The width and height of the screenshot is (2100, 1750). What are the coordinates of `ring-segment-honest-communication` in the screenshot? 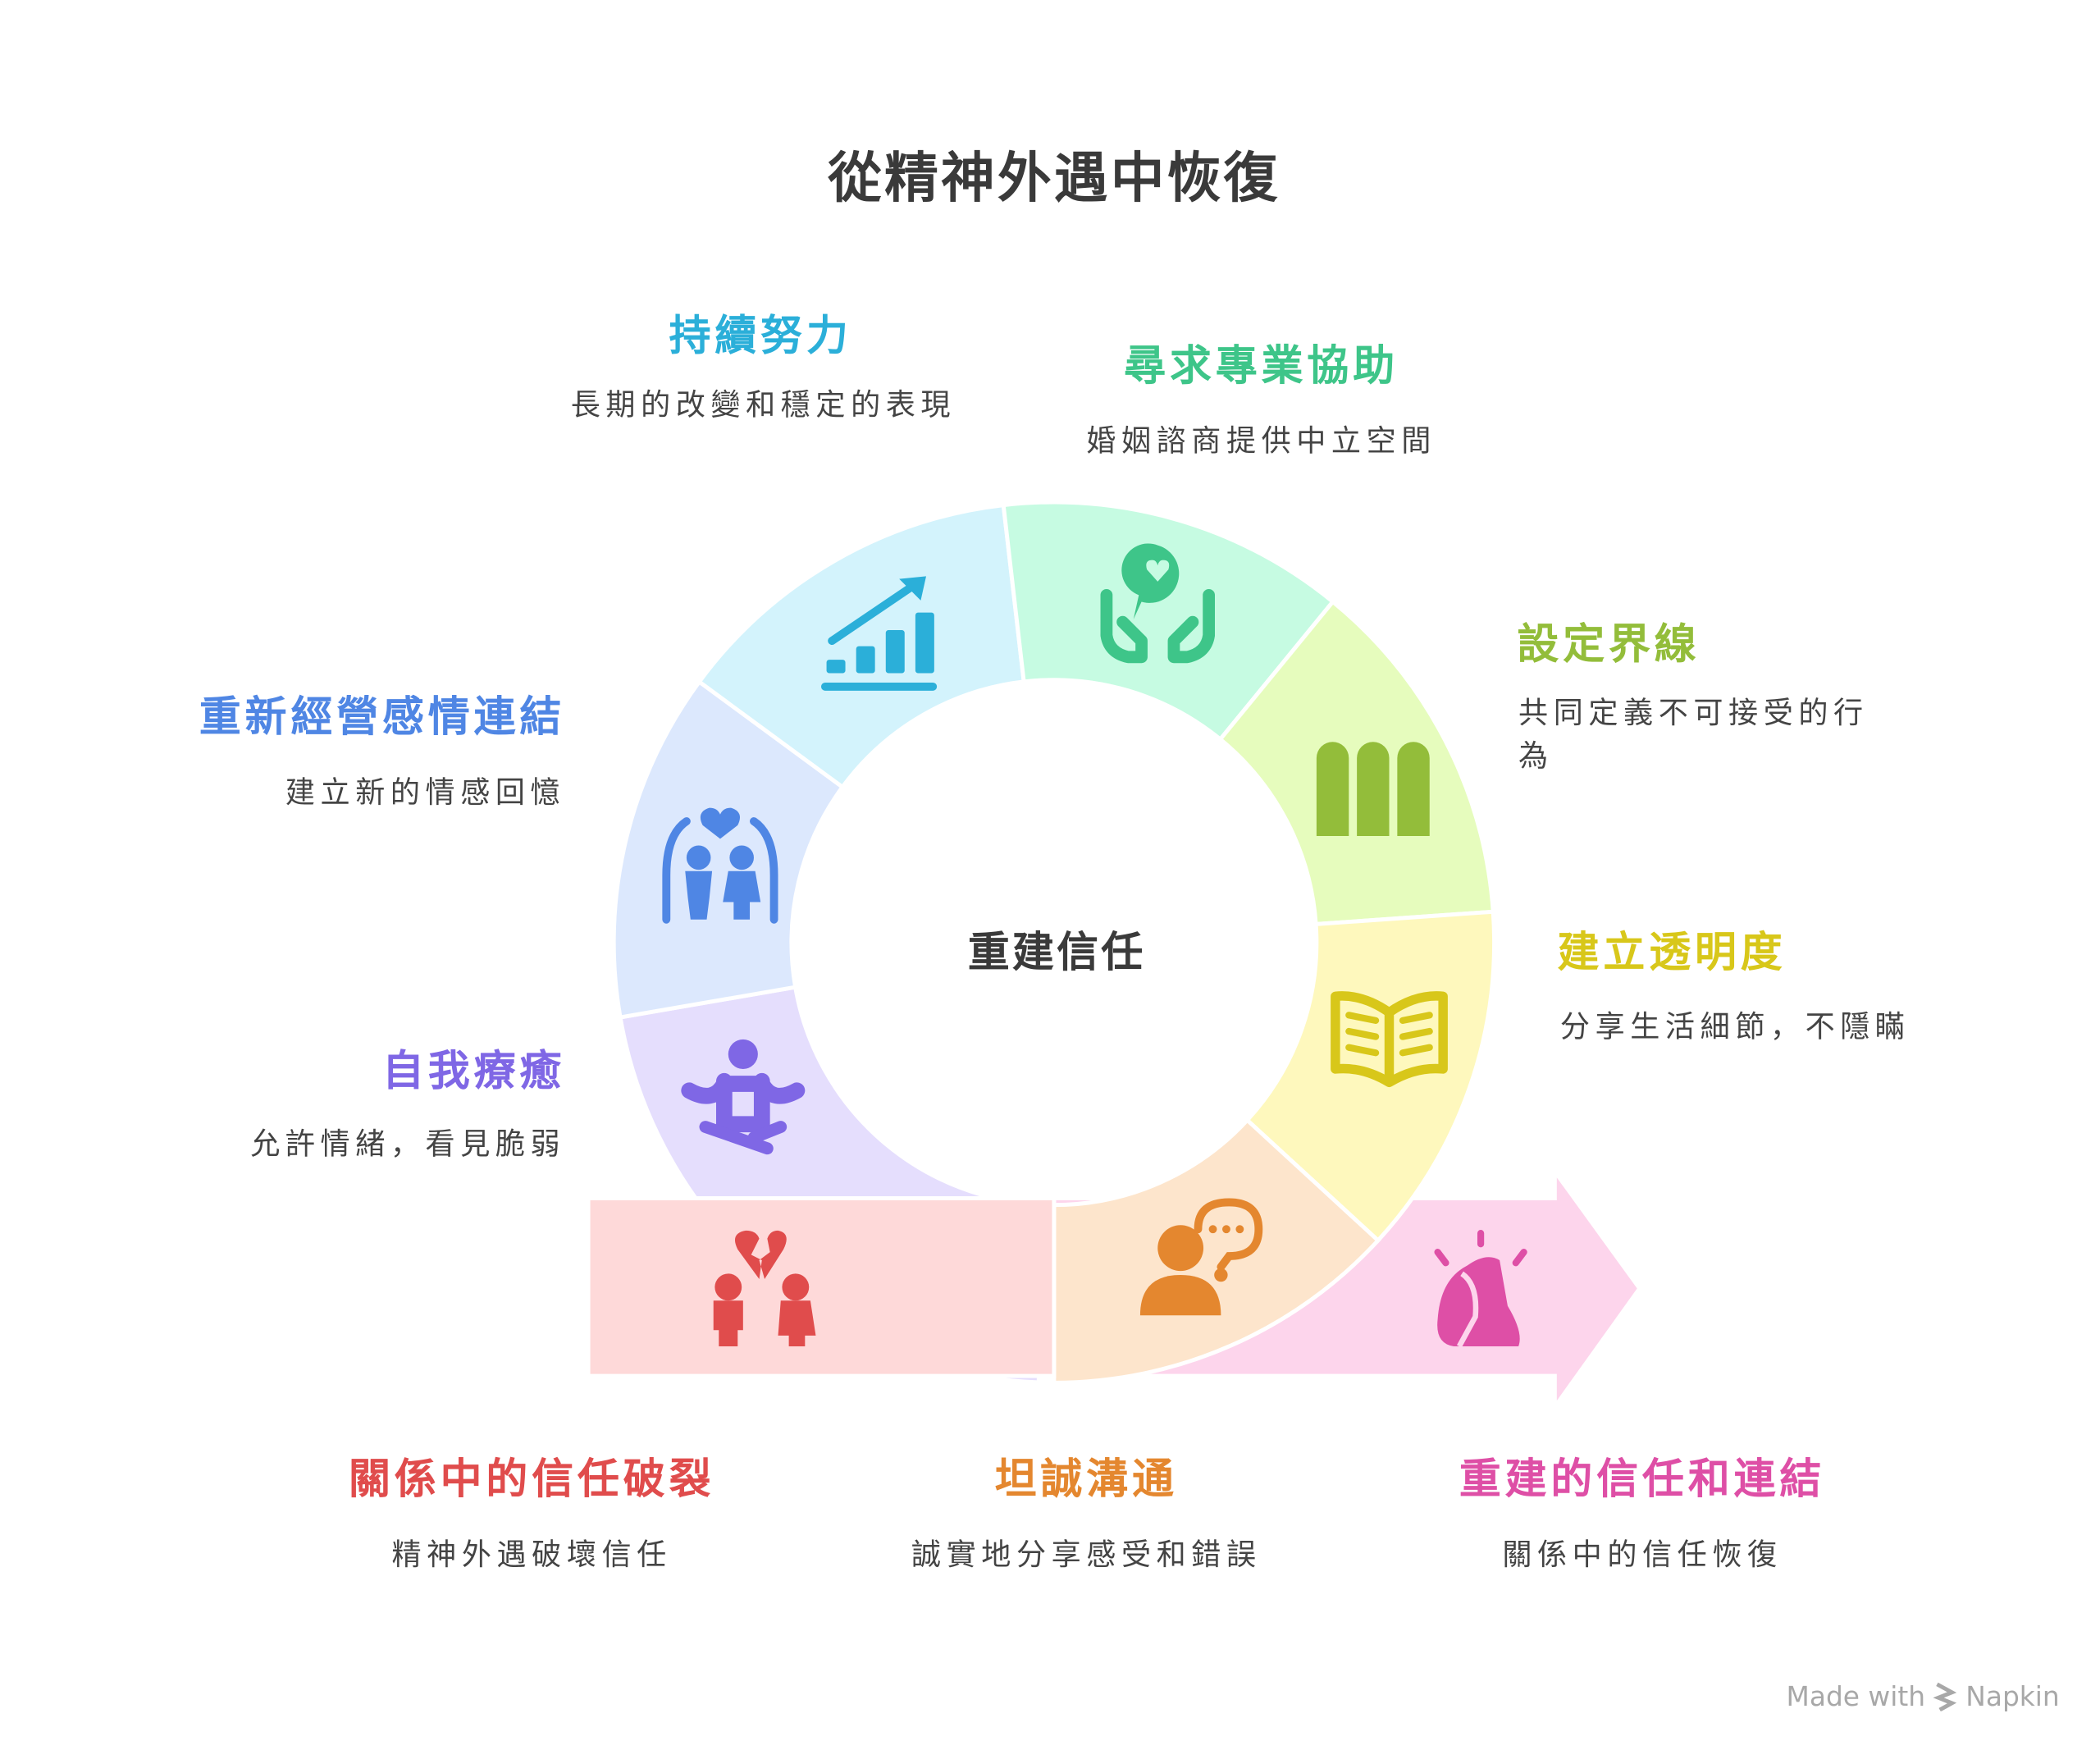 It's located at (1217, 1251).